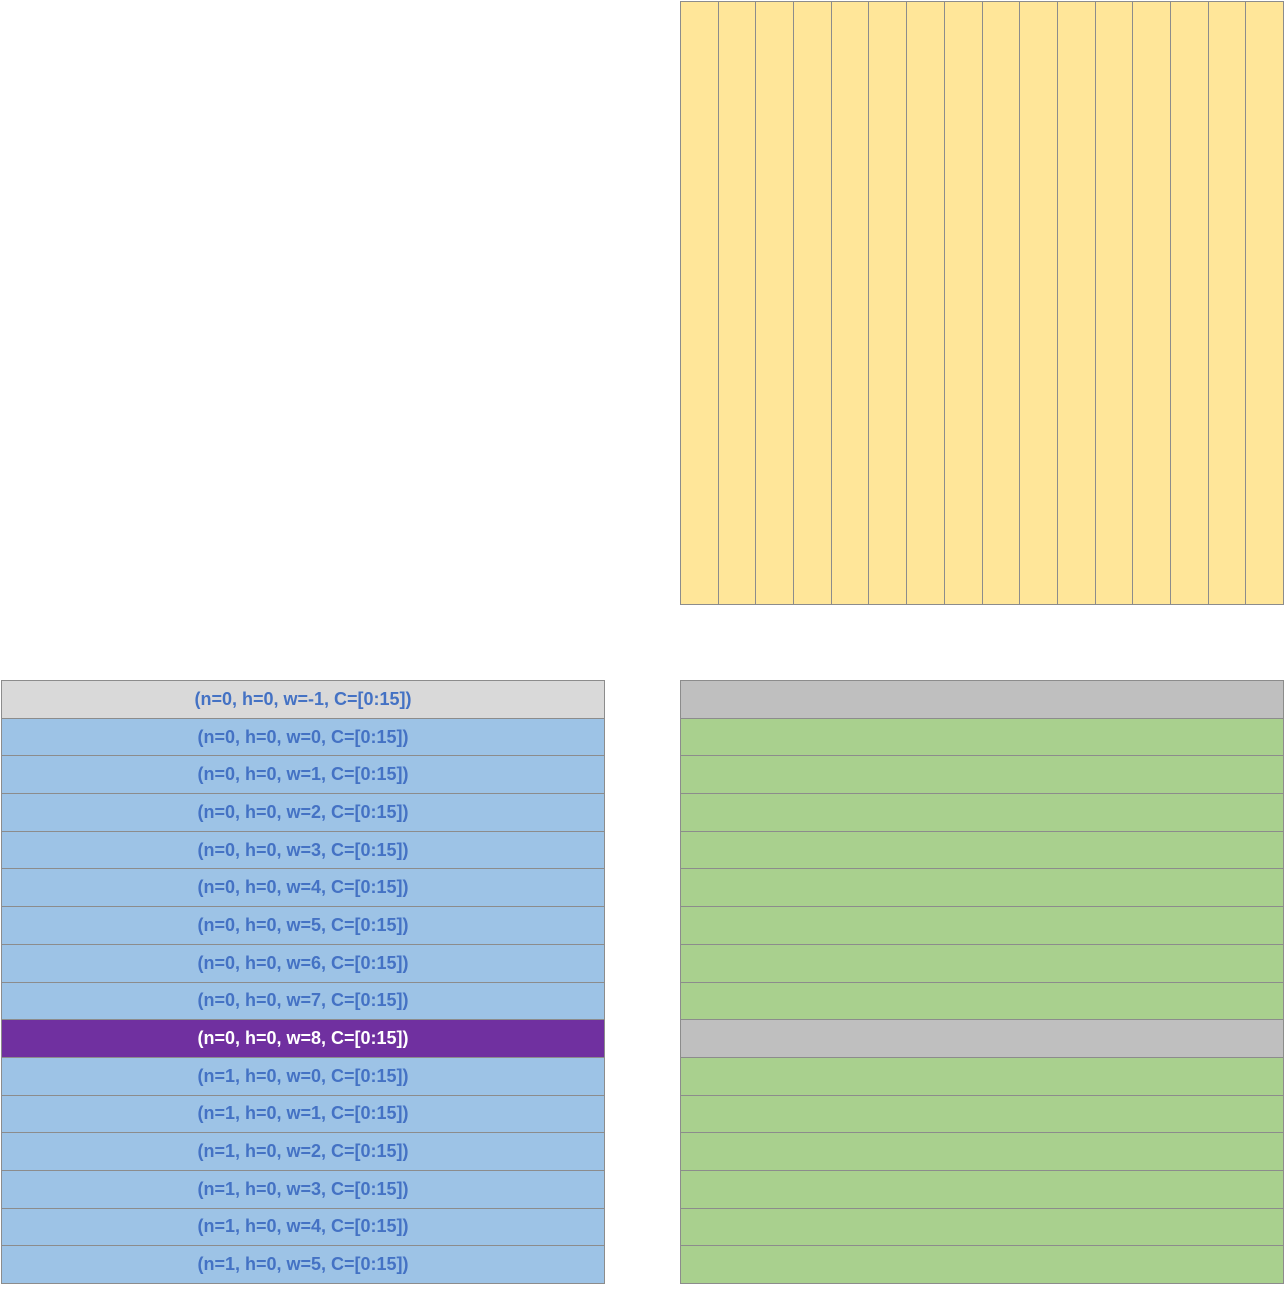  I want to click on data-row: (n=0, h=0, w=0, C=[0:15]), so click(303, 737).